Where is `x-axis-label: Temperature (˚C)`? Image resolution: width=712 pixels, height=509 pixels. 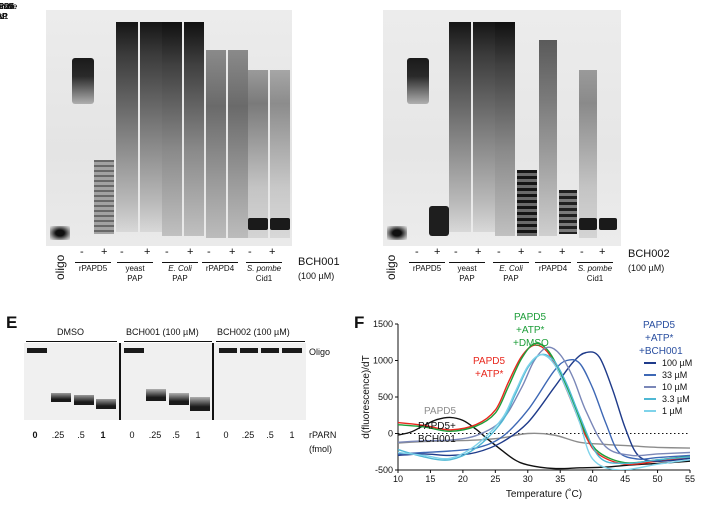
x-axis-label: Temperature (˚C) is located at coordinates (544, 494).